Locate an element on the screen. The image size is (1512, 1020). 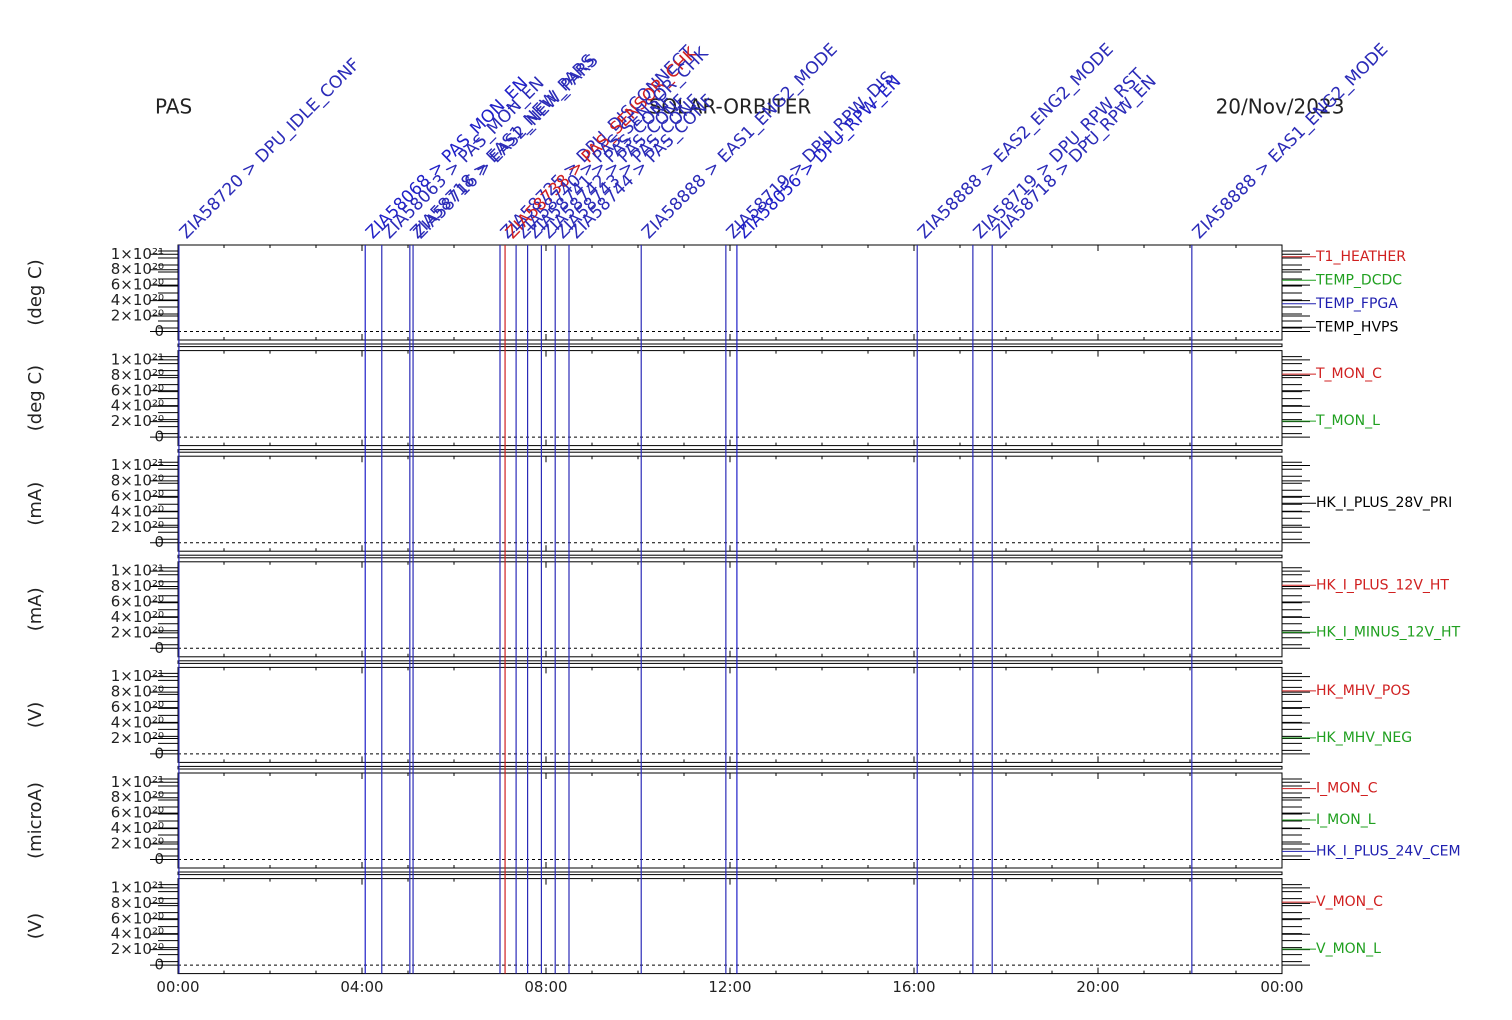
header-center: SOLAR-ORBITER is located at coordinates (730, 107).